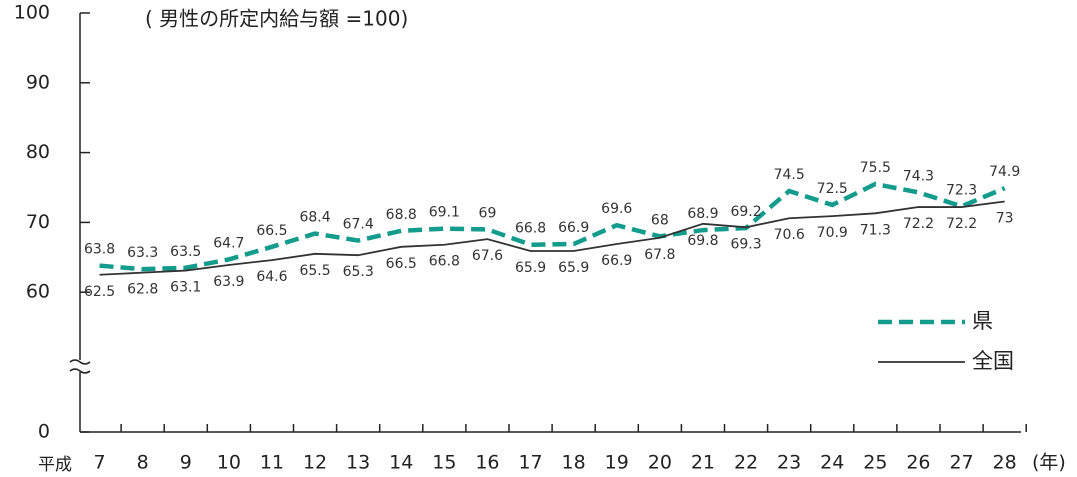 The width and height of the screenshot is (1077, 477). I want to click on value-label: 68.9, so click(702, 214).